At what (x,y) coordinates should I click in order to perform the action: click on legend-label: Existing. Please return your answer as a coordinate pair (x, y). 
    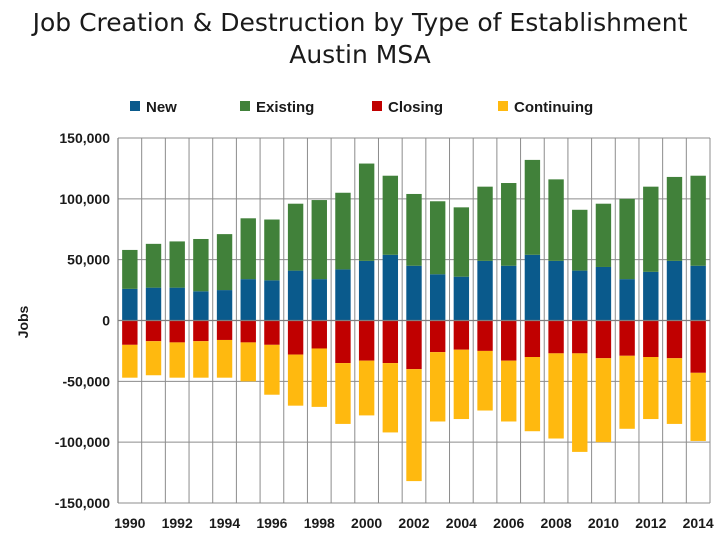
    Looking at the image, I should click on (285, 107).